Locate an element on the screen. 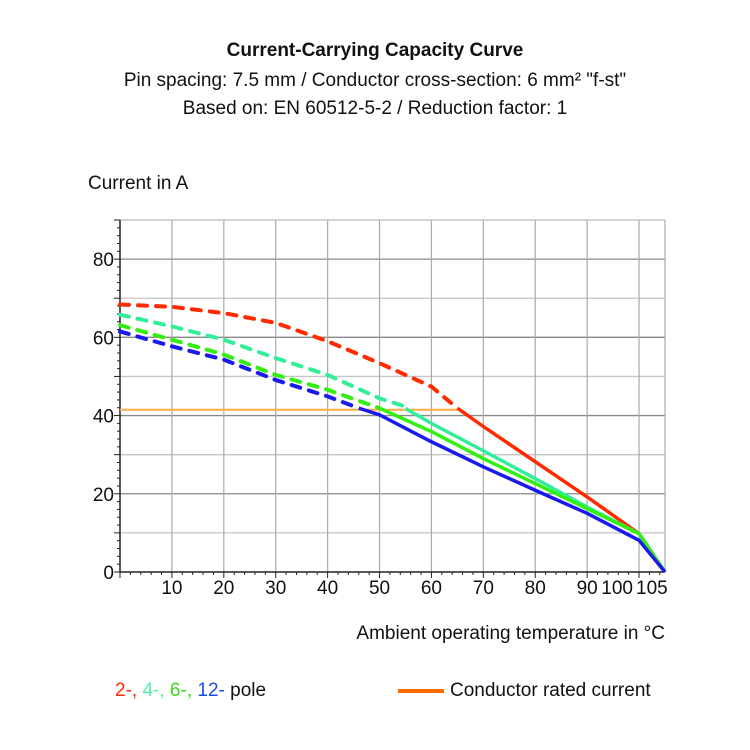  x-tick-label: 105 is located at coordinates (652, 588).